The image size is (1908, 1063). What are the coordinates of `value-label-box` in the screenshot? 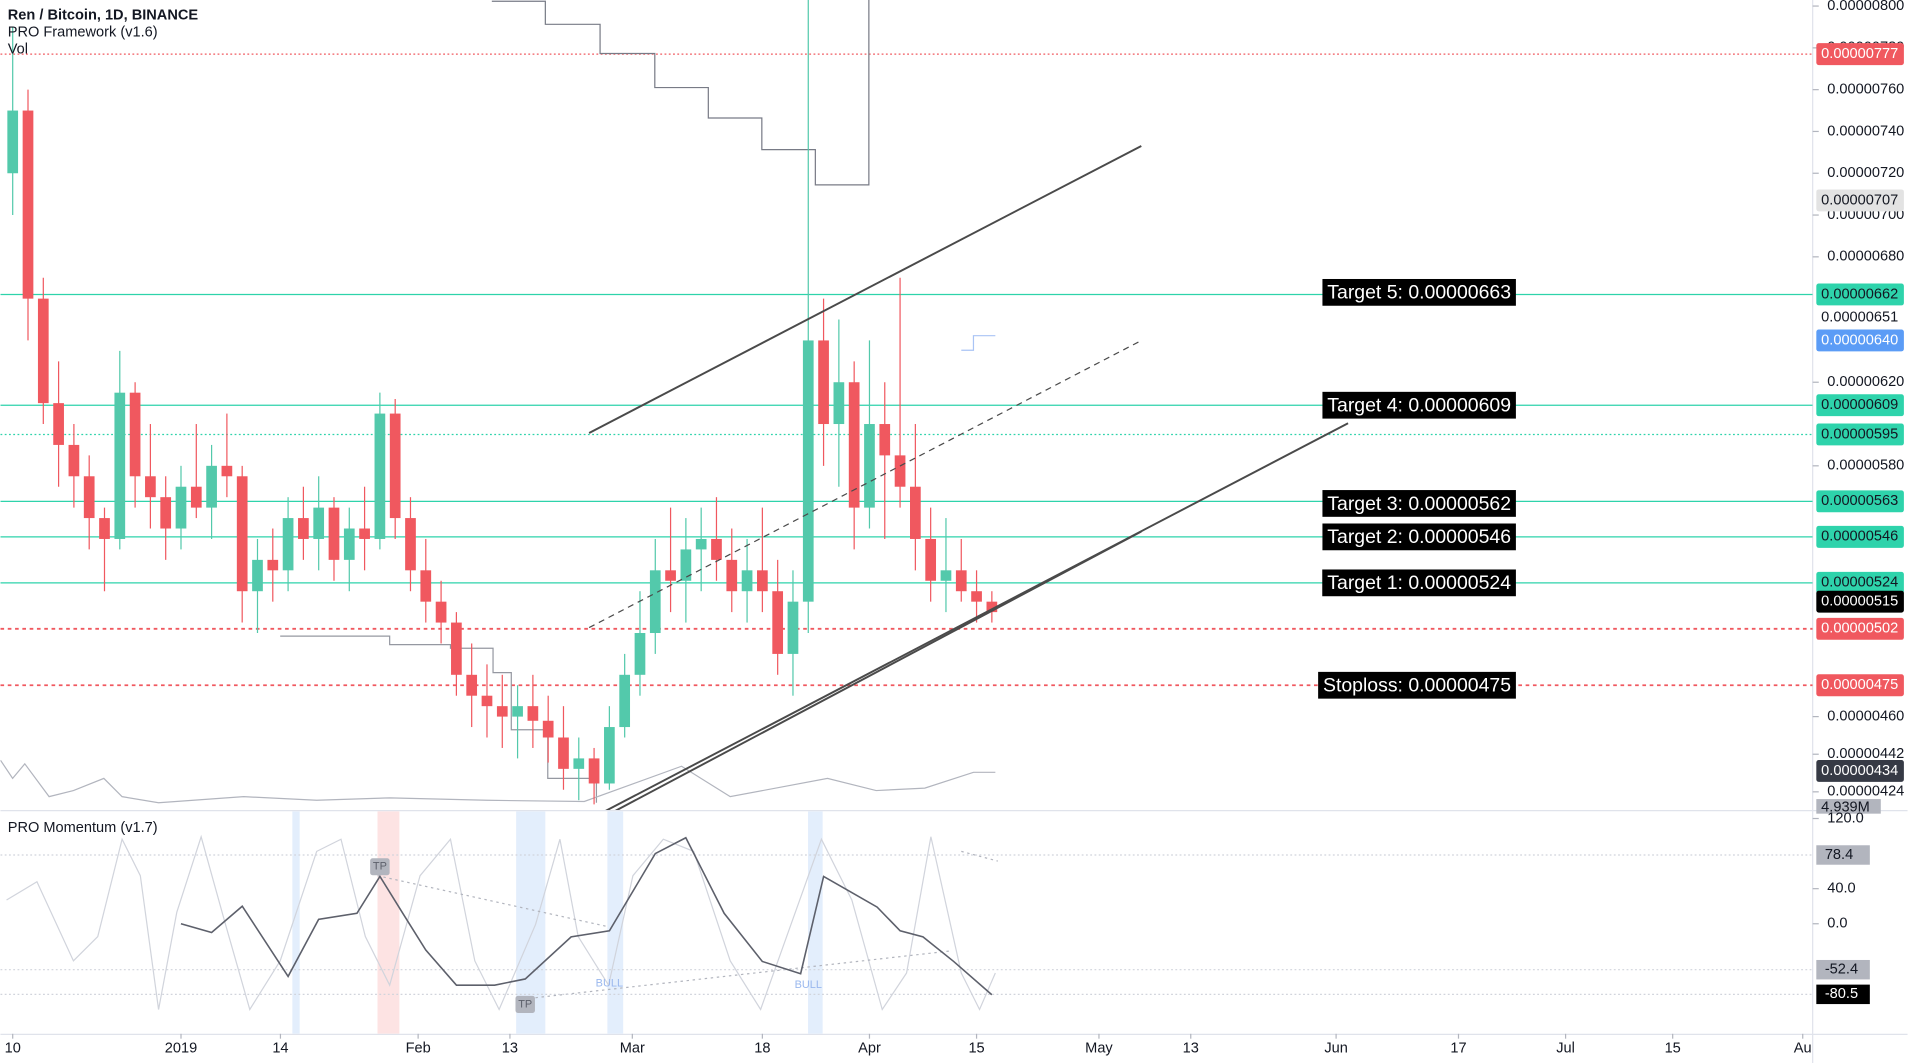 It's located at (1843, 994).